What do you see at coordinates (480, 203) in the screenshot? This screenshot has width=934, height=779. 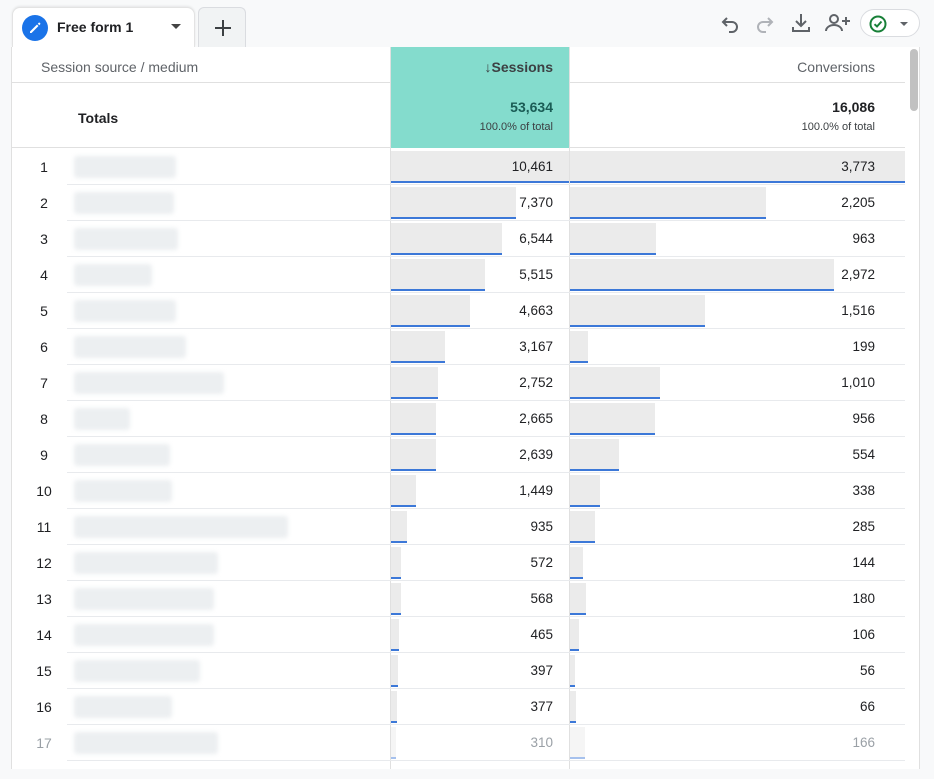 I see `sessions-cell: 7,370` at bounding box center [480, 203].